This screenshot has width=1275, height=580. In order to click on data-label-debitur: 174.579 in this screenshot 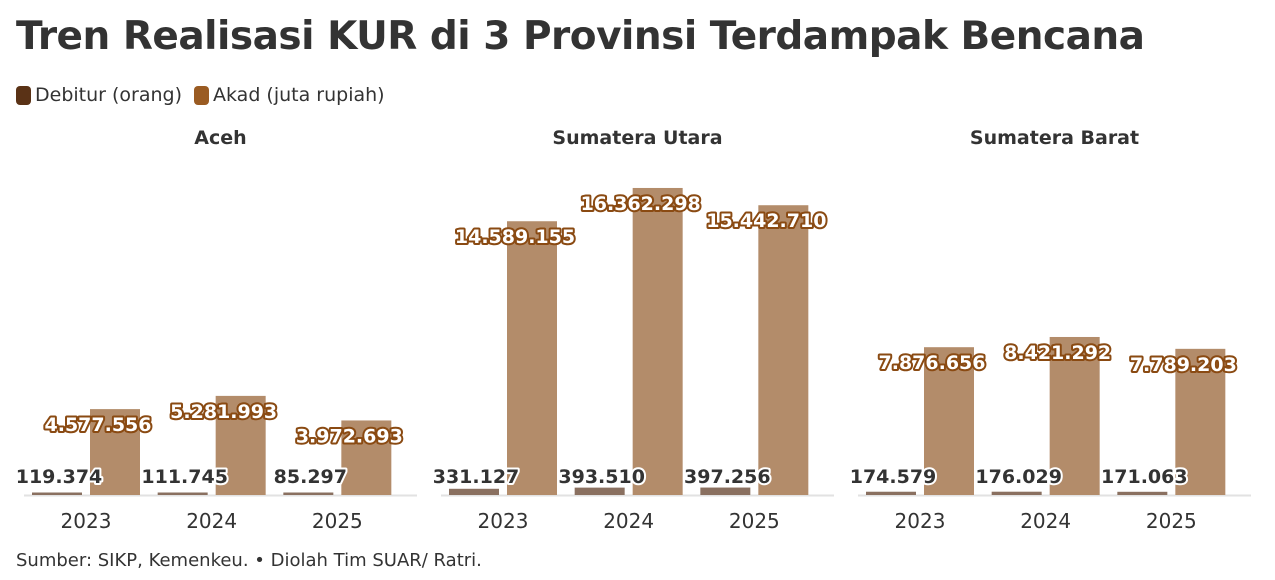, I will do `click(893, 477)`.